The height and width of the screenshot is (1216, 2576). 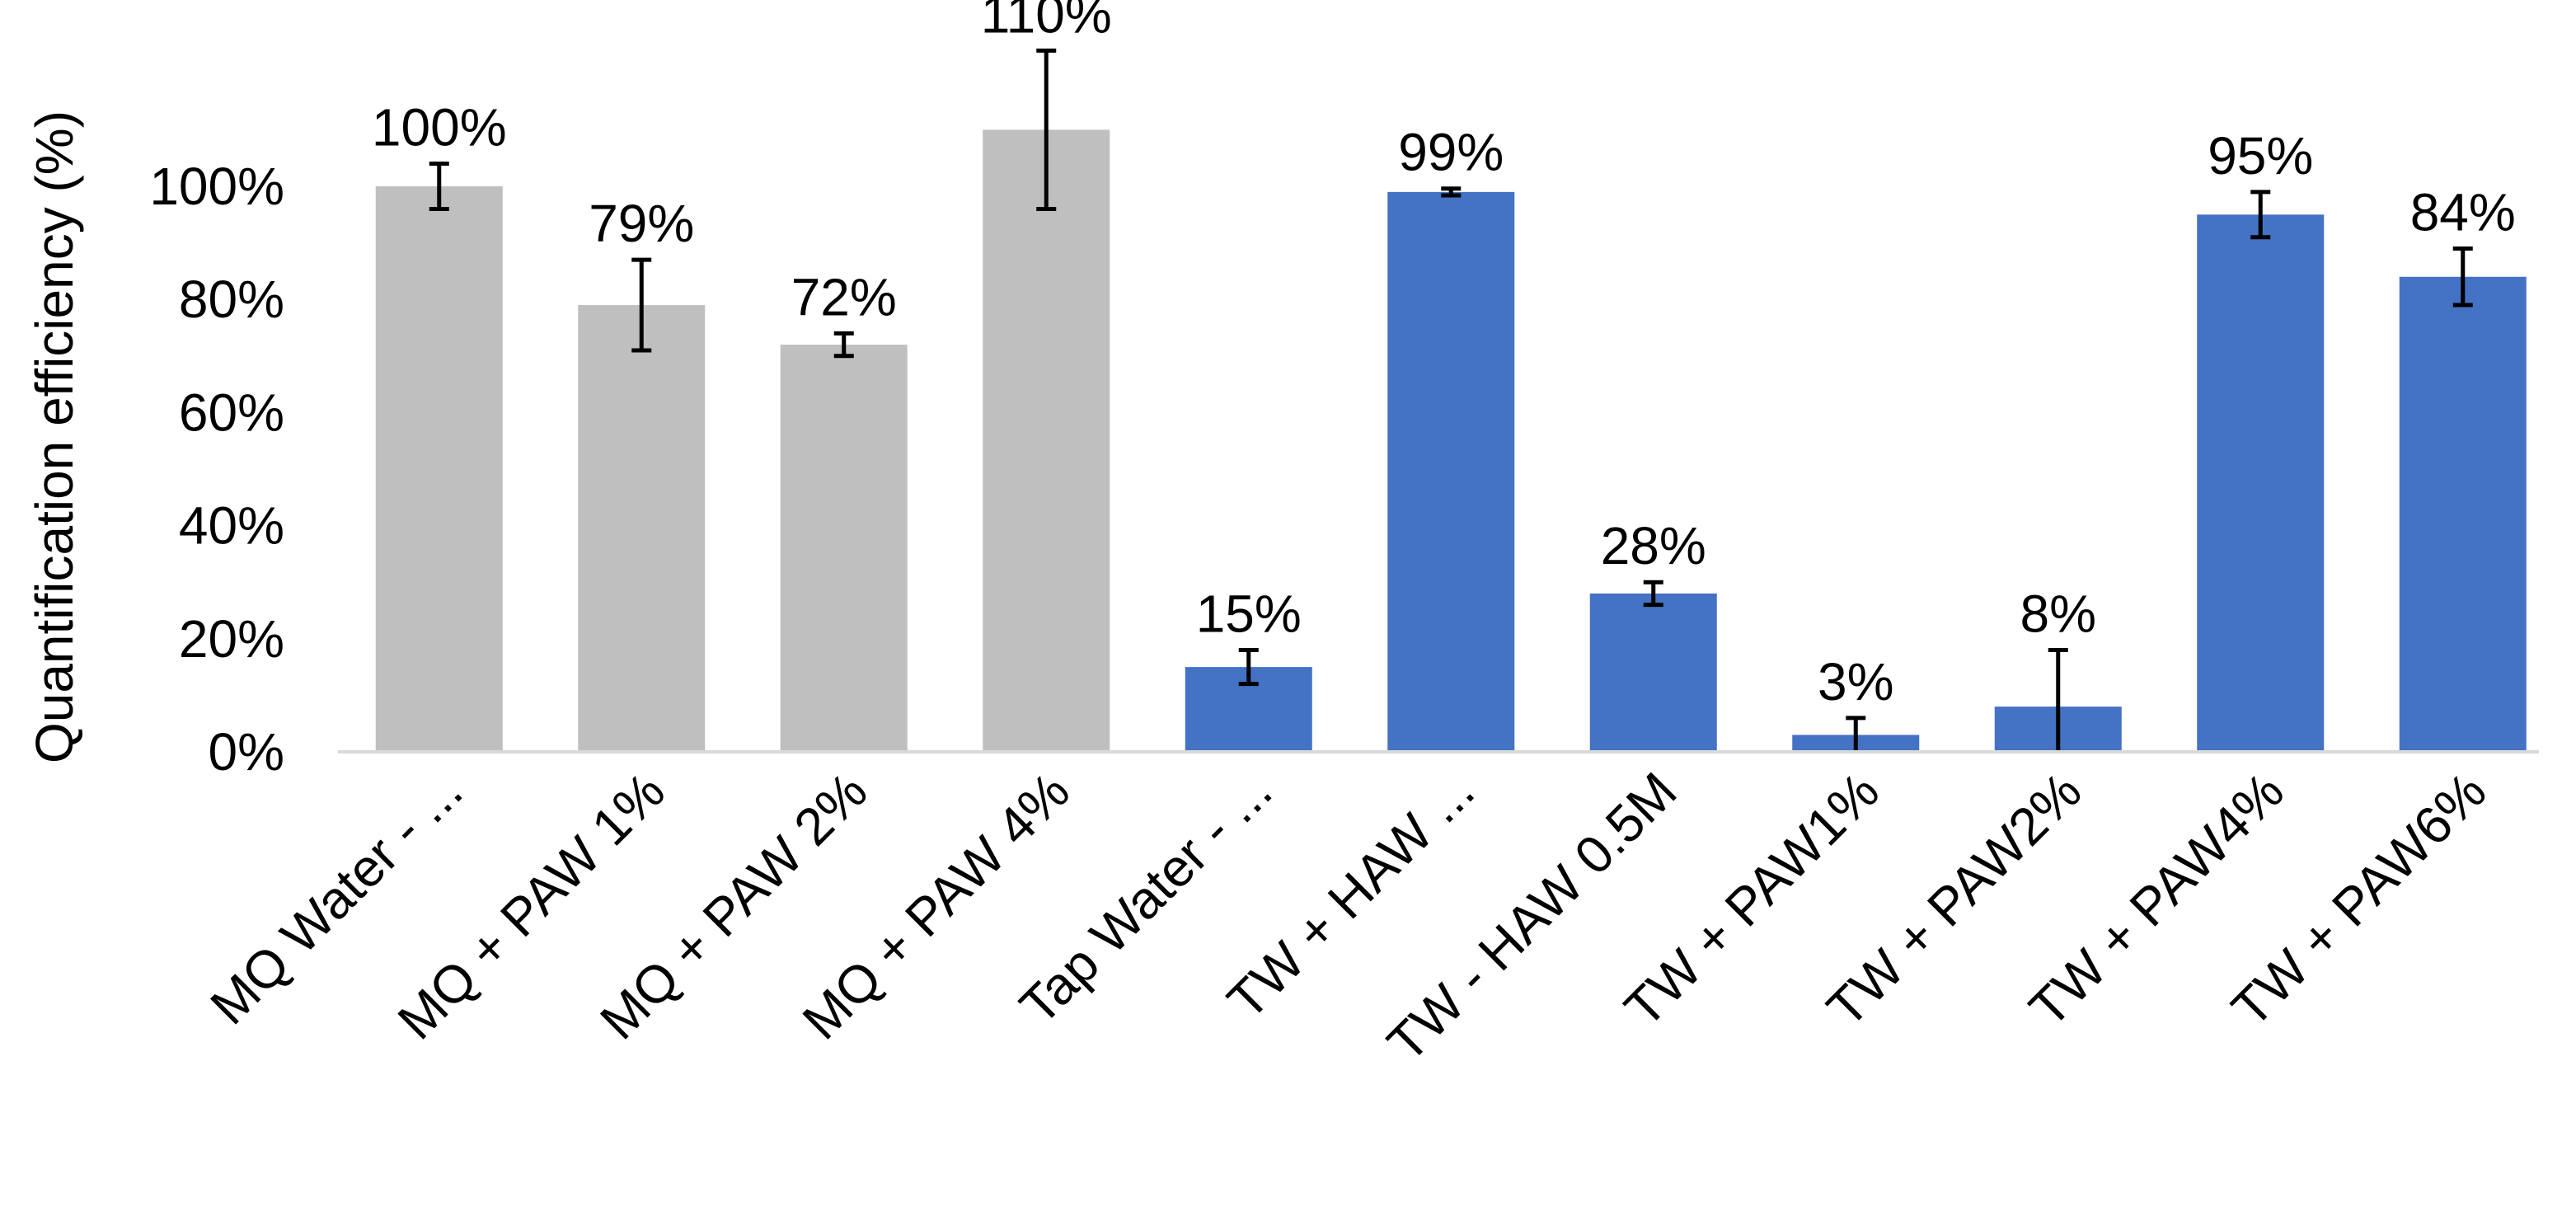 What do you see at coordinates (844, 296) in the screenshot?
I see `data-label: 72%` at bounding box center [844, 296].